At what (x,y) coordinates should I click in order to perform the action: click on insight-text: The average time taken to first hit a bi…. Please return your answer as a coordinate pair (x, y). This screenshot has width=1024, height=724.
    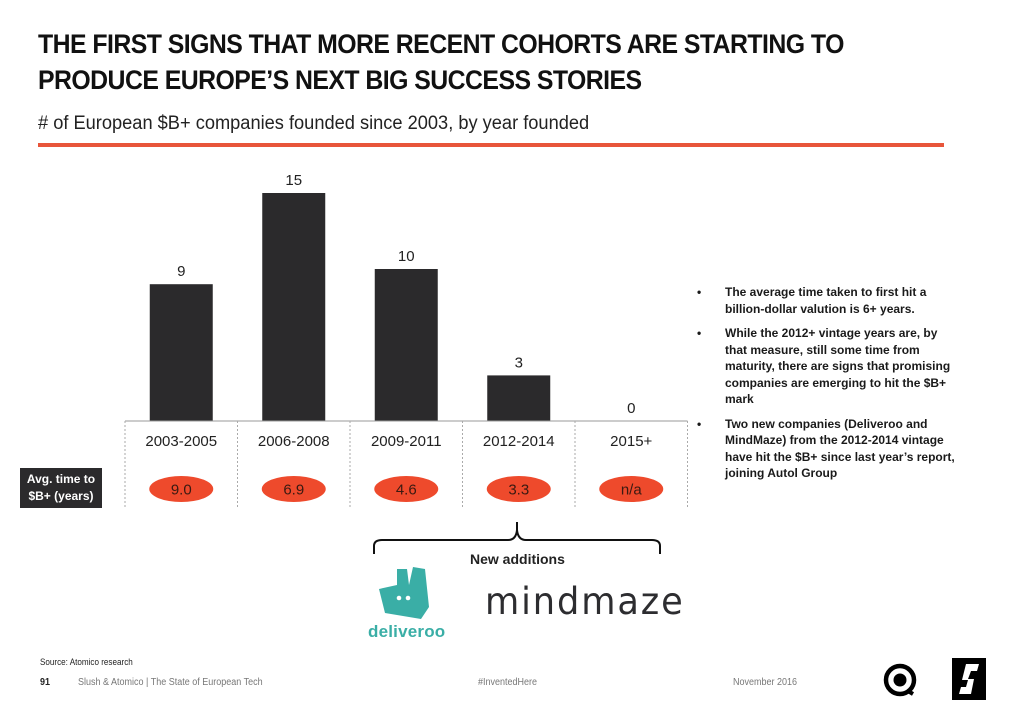
    Looking at the image, I should click on (826, 300).